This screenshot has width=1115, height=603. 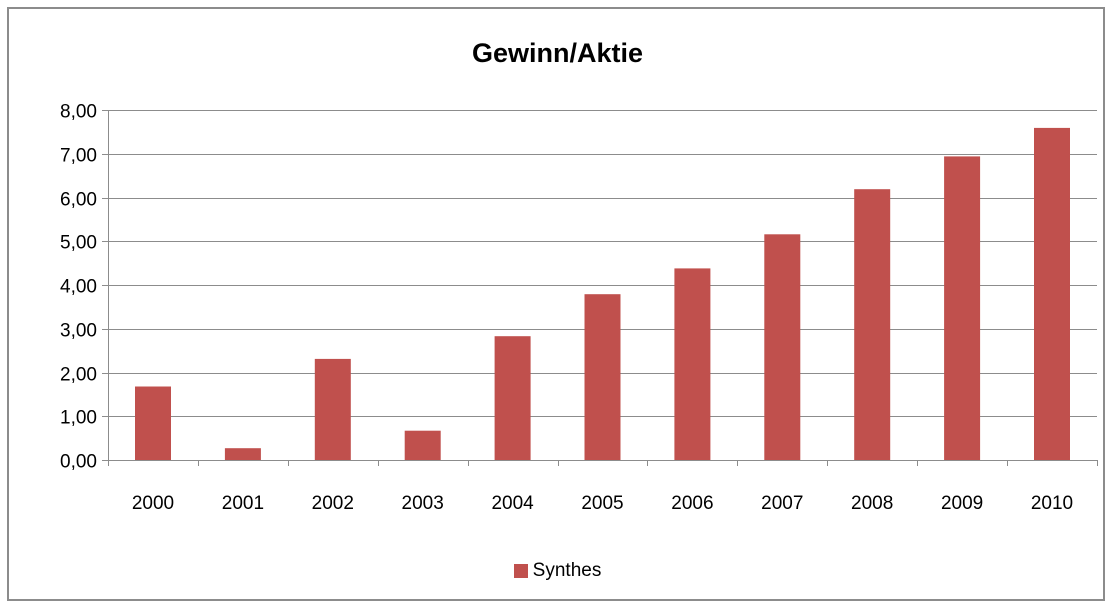 I want to click on y-tick-label: 6,00, so click(x=78, y=200).